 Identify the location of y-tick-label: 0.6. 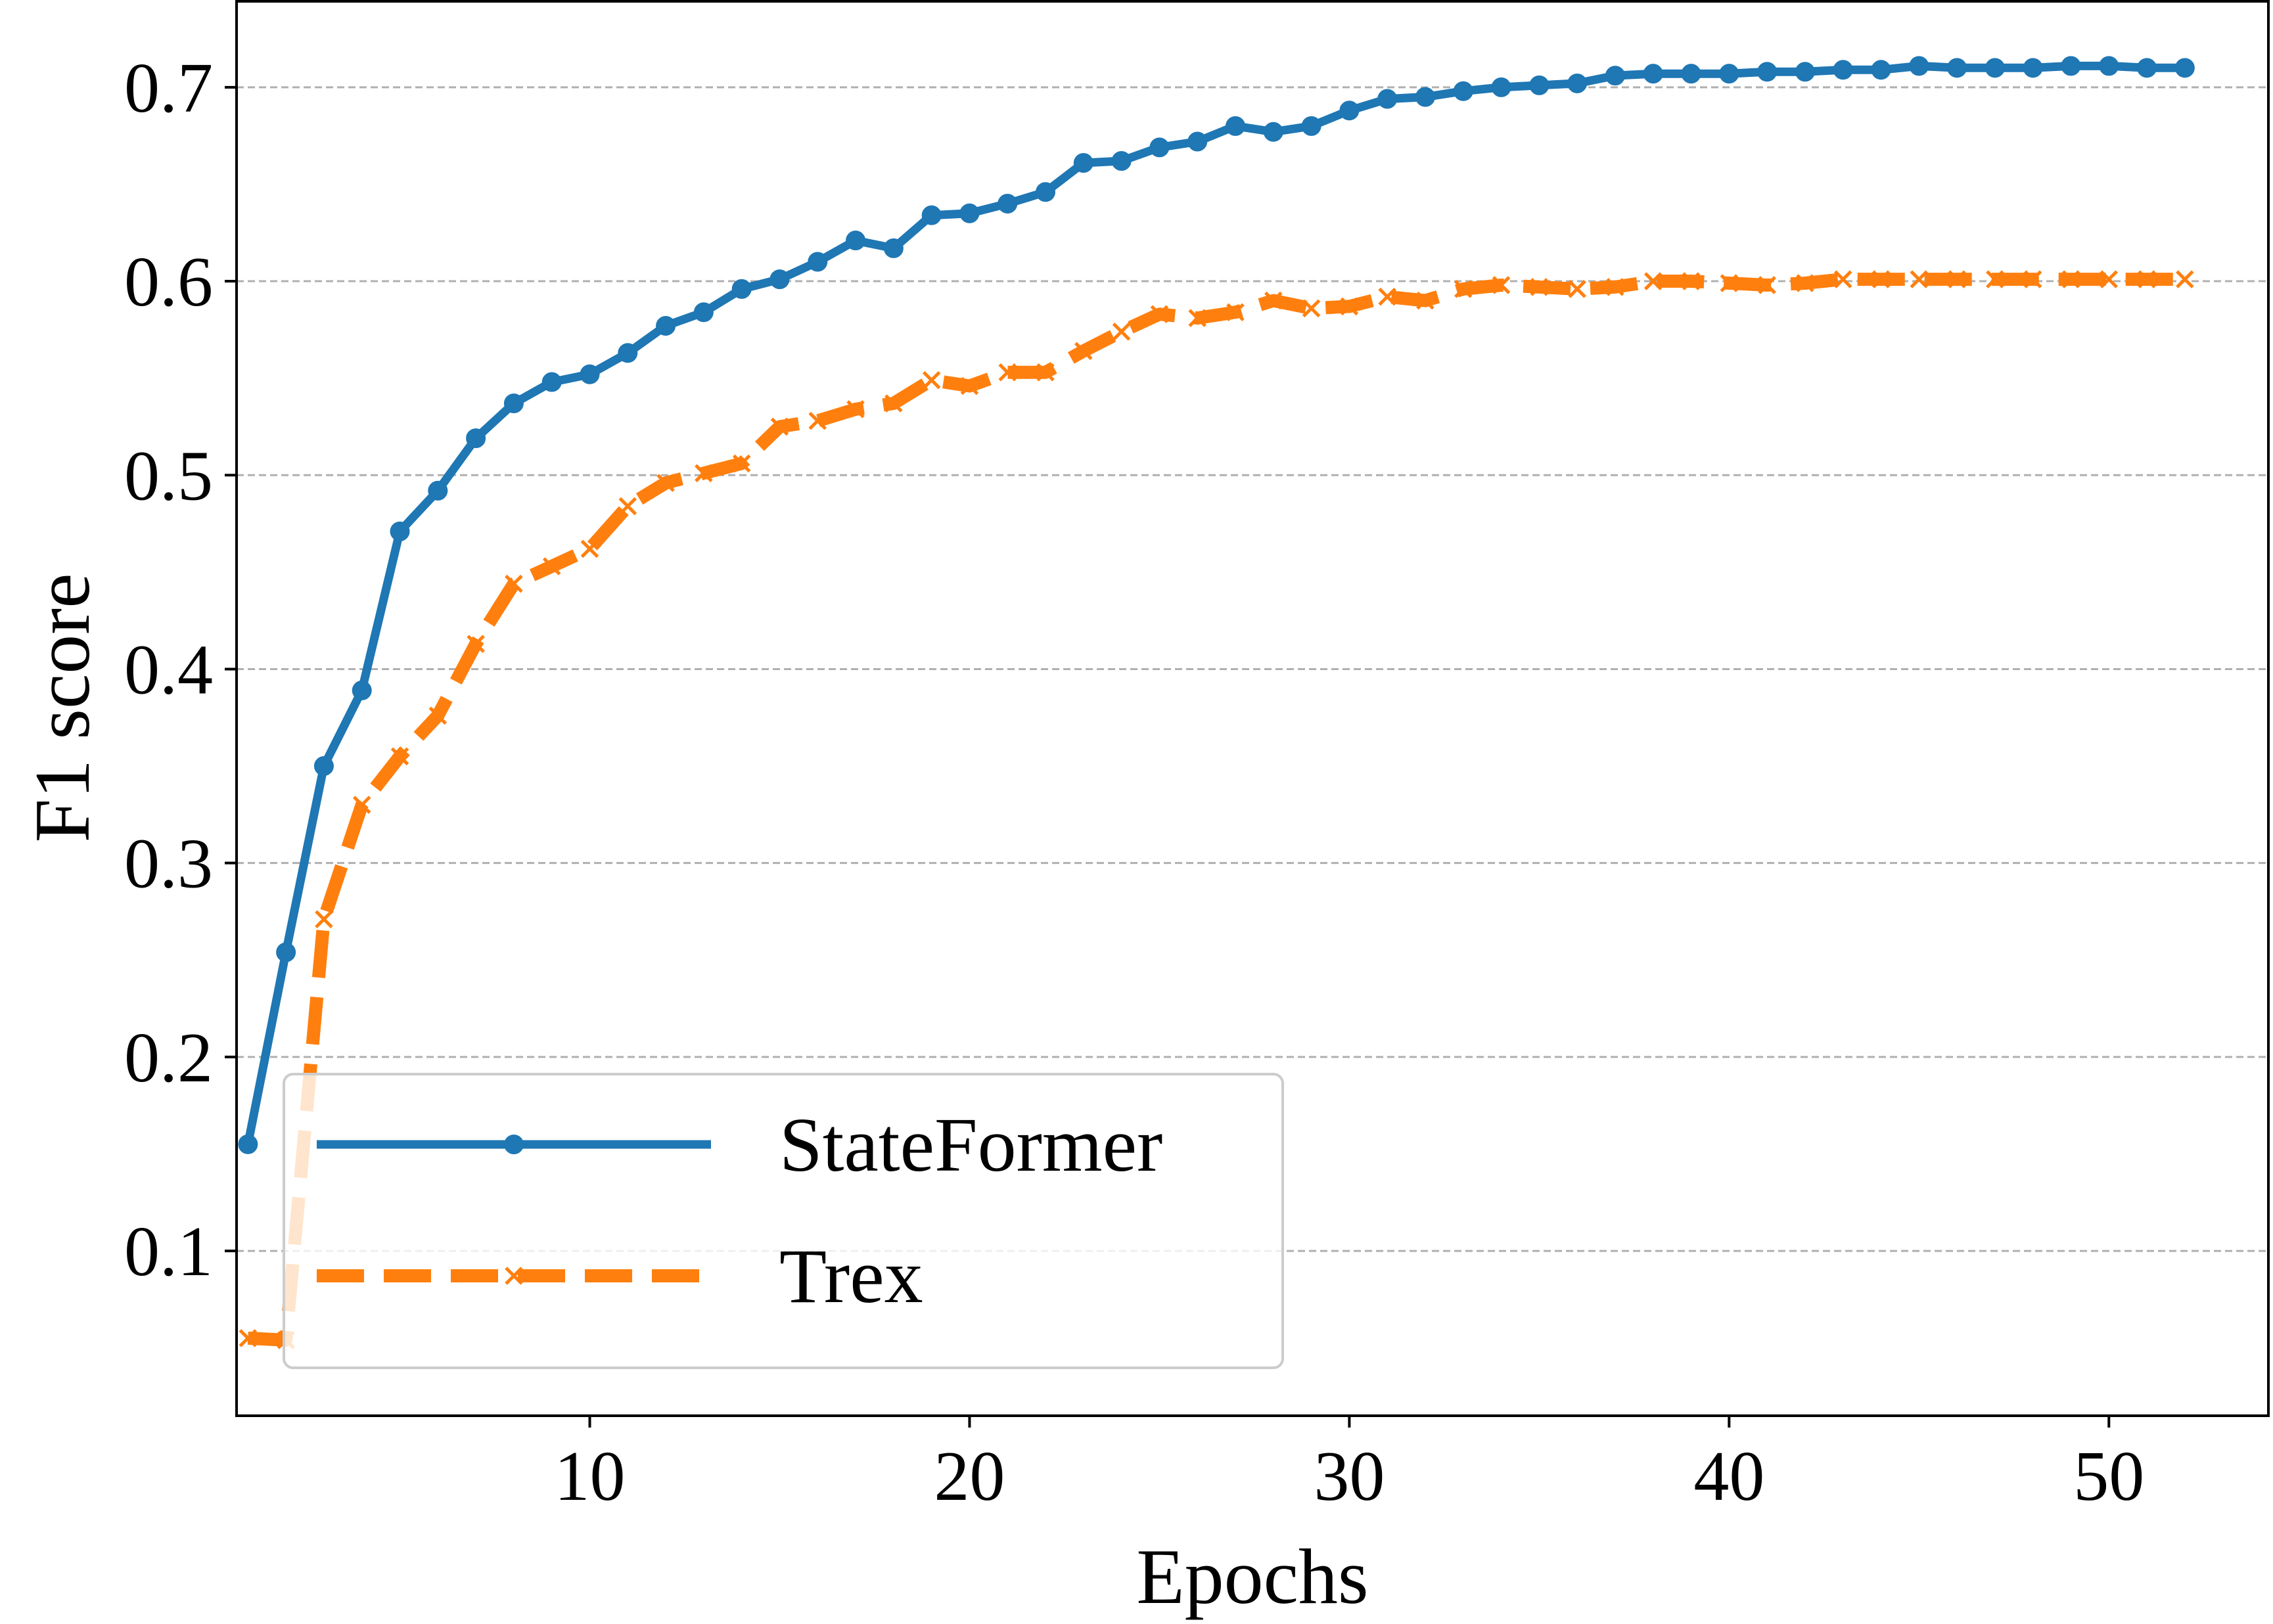
(169, 282).